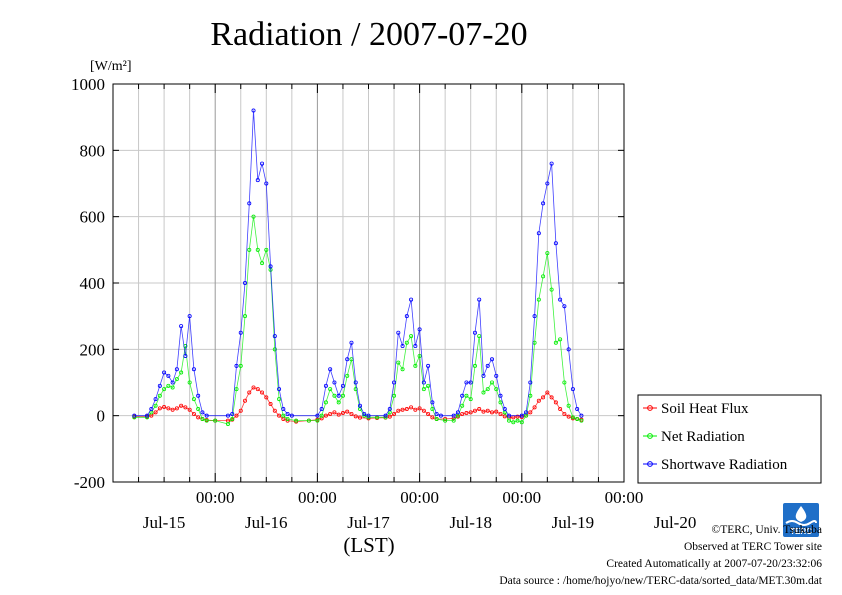 The width and height of the screenshot is (842, 595). What do you see at coordinates (101, 416) in the screenshot?
I see `y-tick-label: 0` at bounding box center [101, 416].